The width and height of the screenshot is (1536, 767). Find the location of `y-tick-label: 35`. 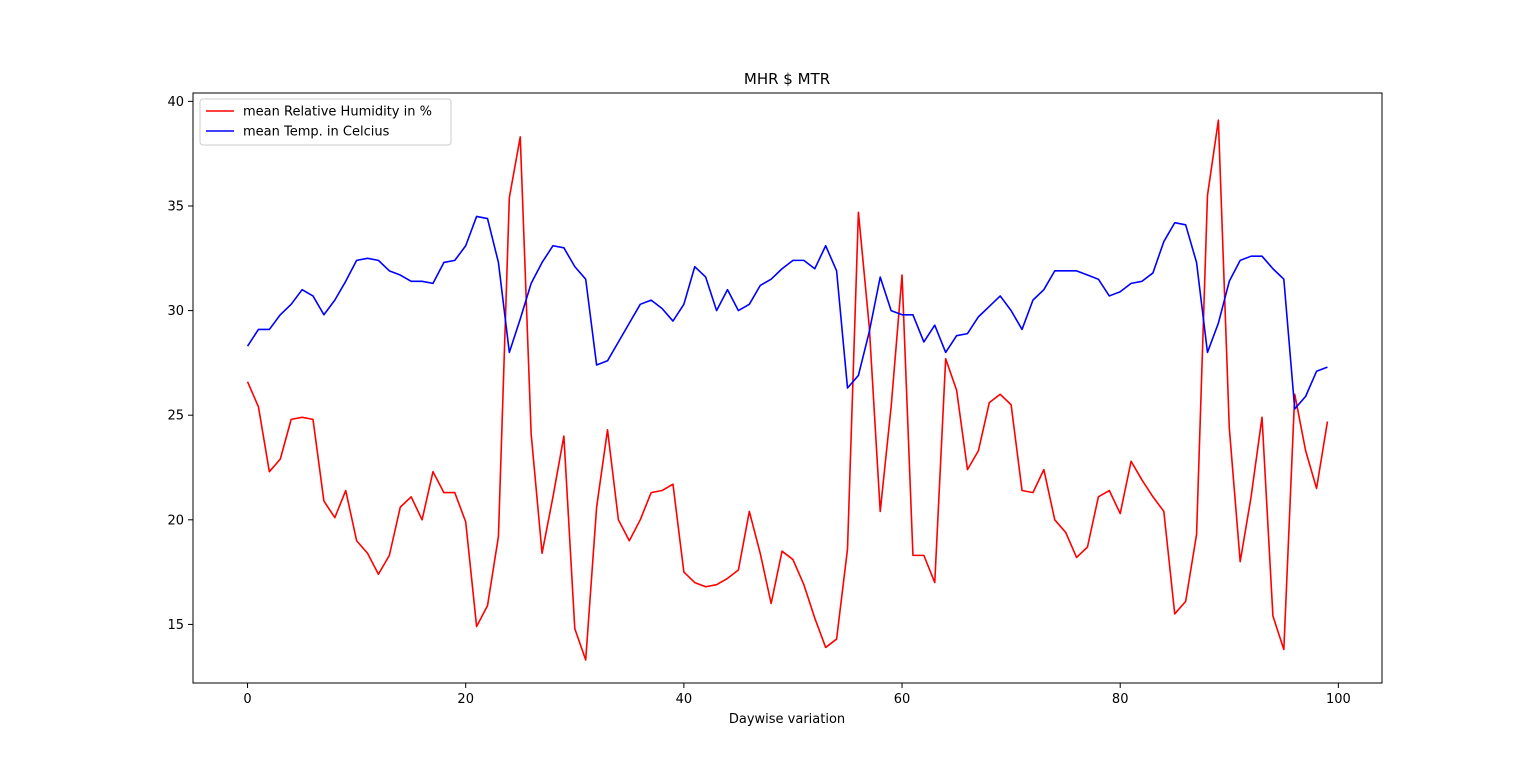

y-tick-label: 35 is located at coordinates (175, 206).